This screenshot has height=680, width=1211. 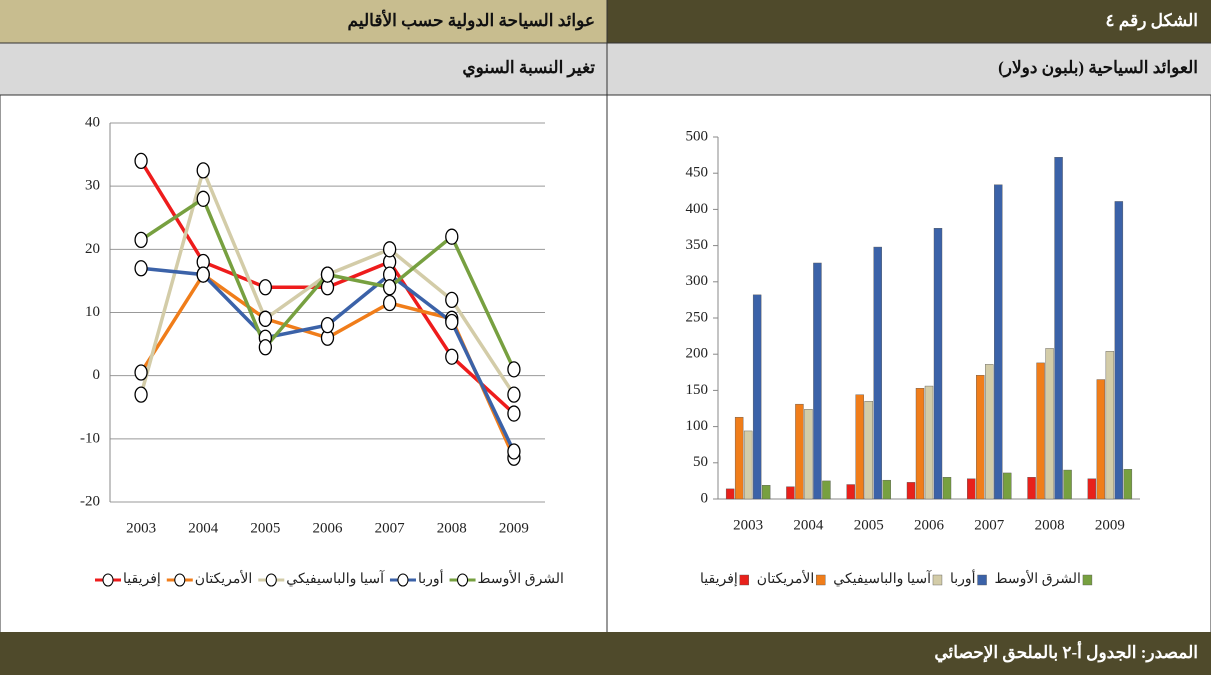 I want to click on y-tick-label: 50, so click(x=700, y=462).